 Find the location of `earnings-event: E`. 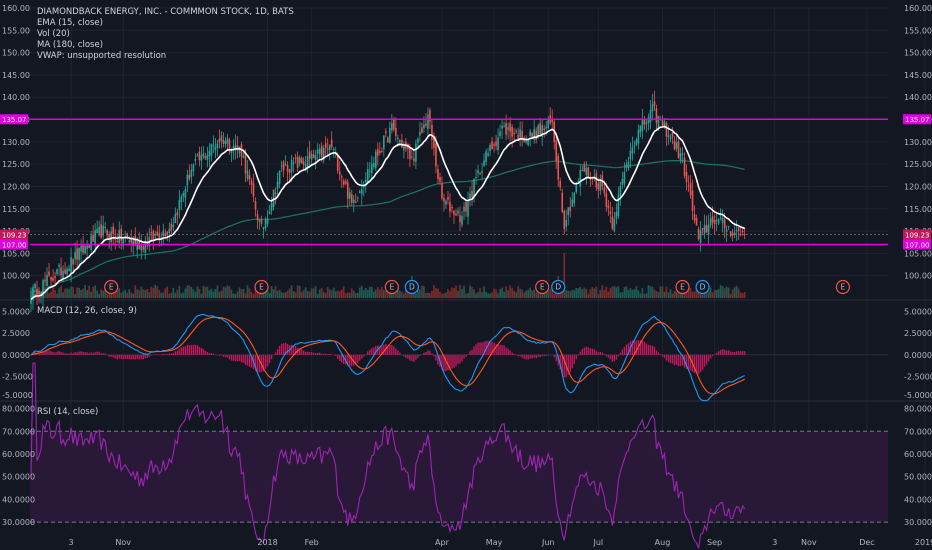

earnings-event: E is located at coordinates (682, 287).